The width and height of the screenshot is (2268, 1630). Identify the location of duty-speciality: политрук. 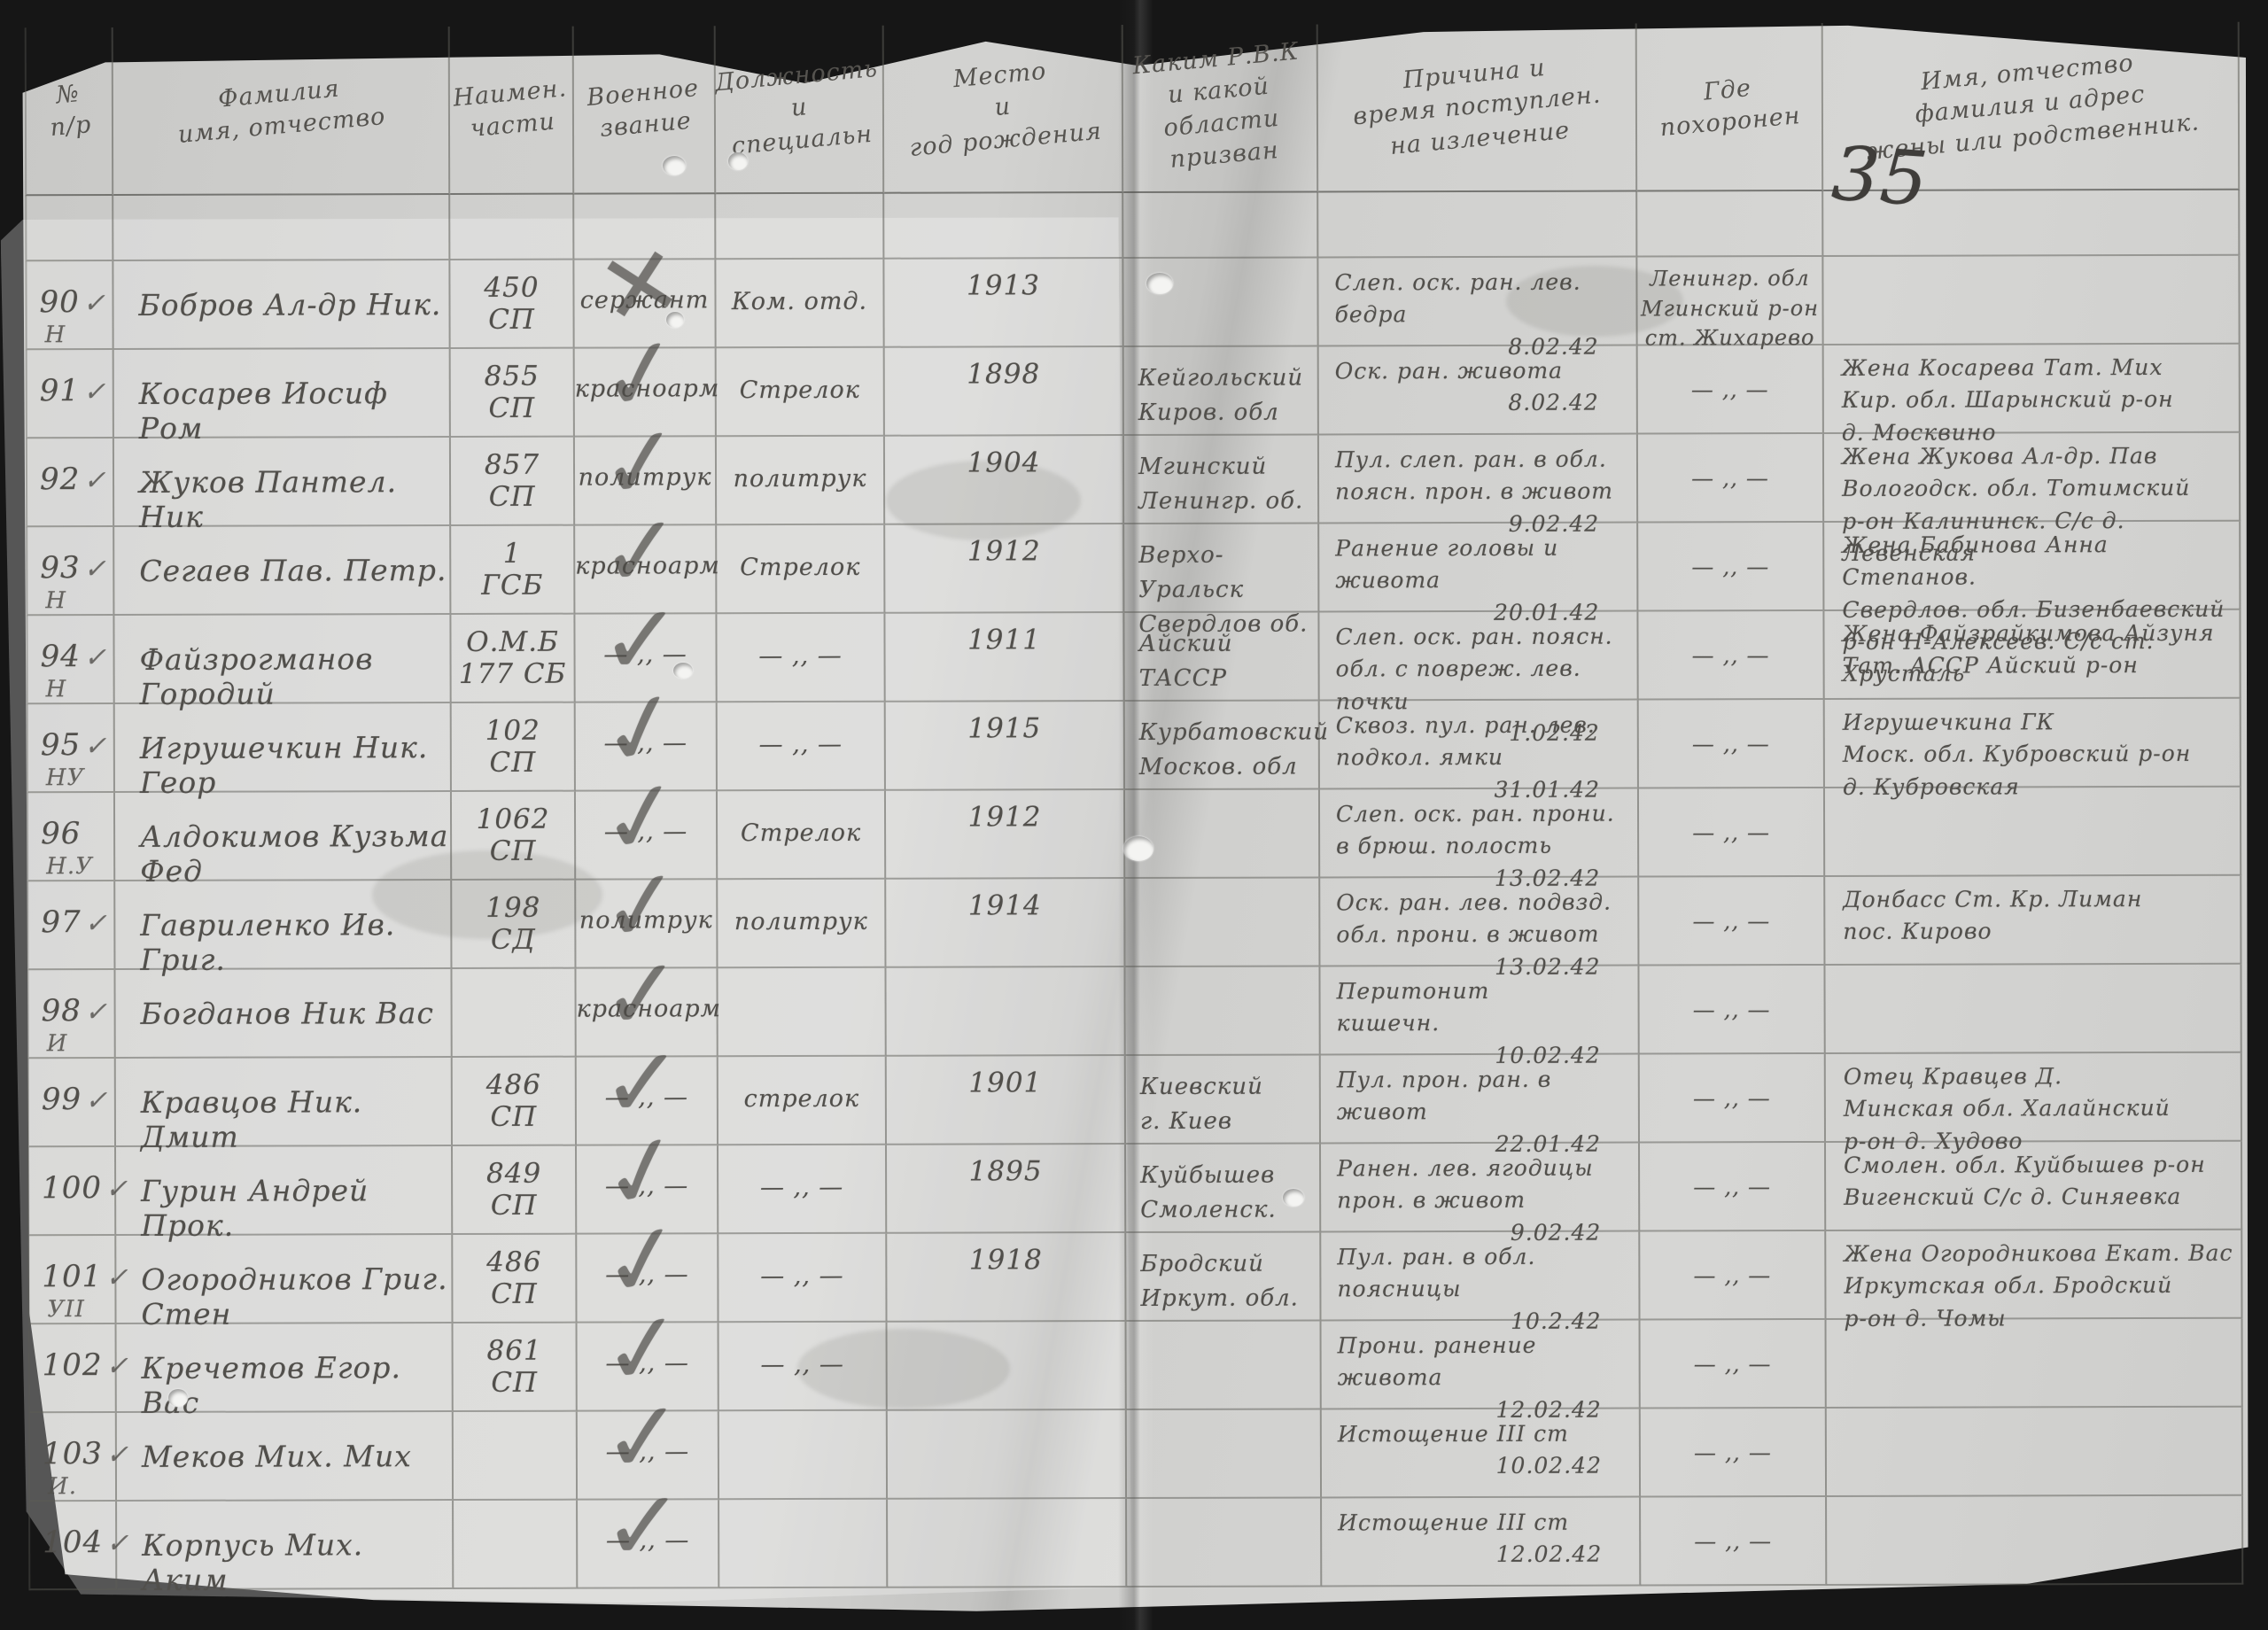
(802, 924).